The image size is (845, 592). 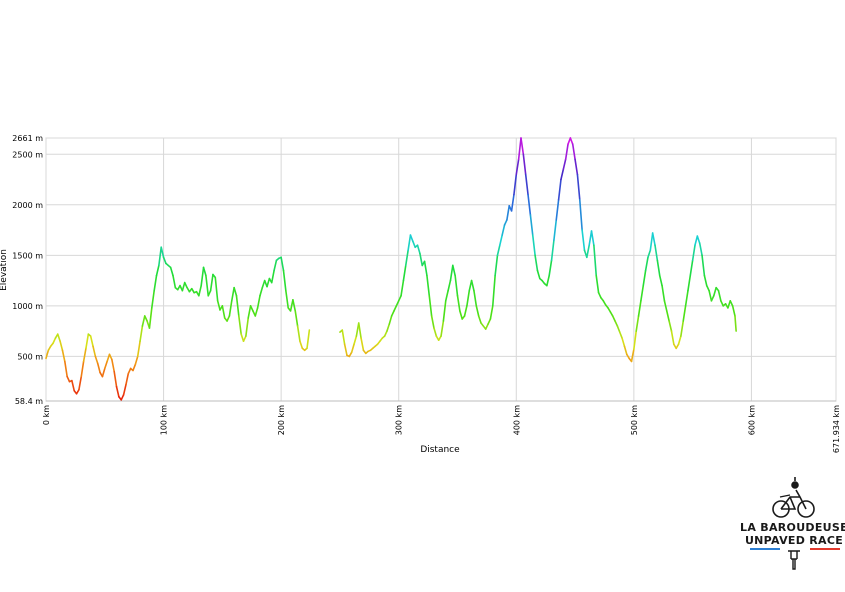 What do you see at coordinates (794, 560) in the screenshot?
I see `multitool-icon` at bounding box center [794, 560].